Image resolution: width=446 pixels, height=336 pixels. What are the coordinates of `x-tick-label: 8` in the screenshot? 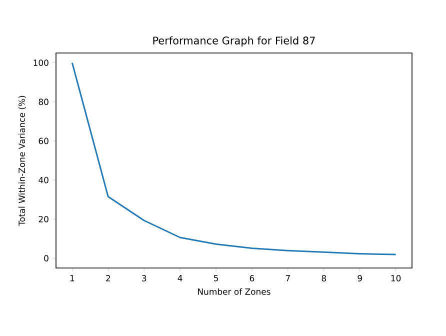 It's located at (324, 278).